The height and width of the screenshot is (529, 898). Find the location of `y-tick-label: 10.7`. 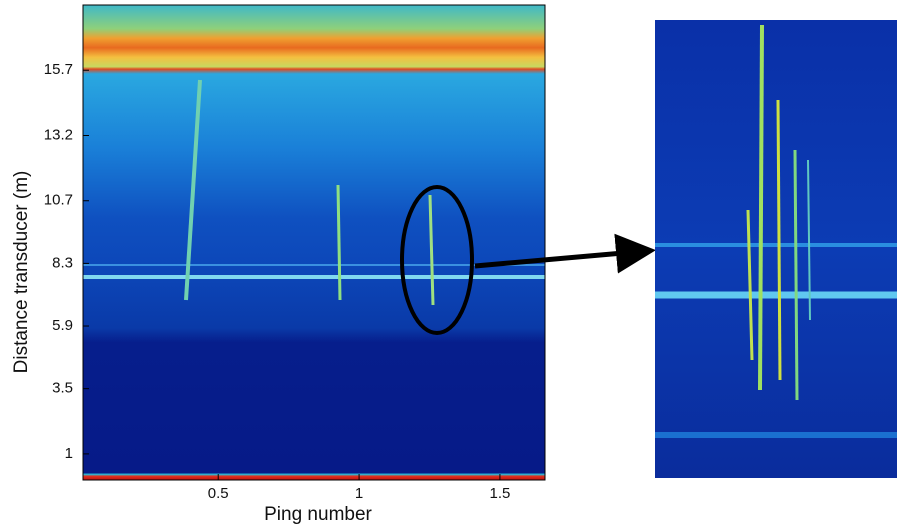

y-tick-label: 10.7 is located at coordinates (58, 200).